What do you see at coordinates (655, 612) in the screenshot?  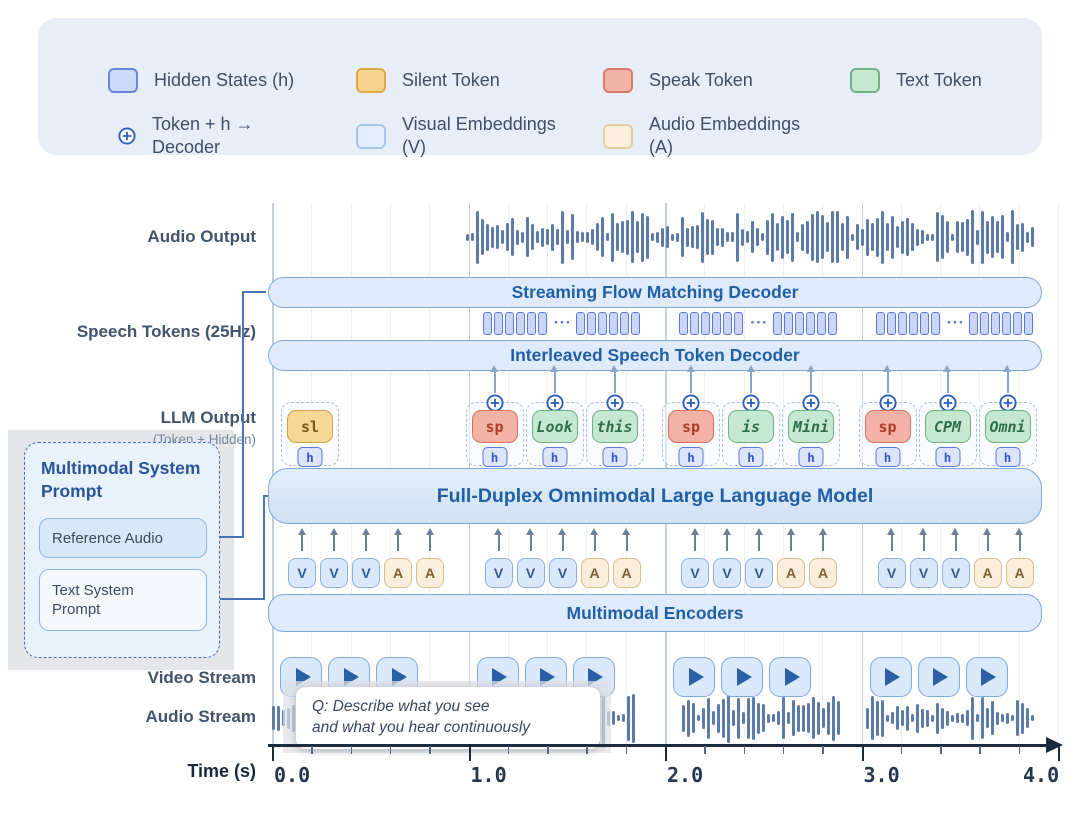 I see `multimodal-encoders-label: Multimodal Encoders` at bounding box center [655, 612].